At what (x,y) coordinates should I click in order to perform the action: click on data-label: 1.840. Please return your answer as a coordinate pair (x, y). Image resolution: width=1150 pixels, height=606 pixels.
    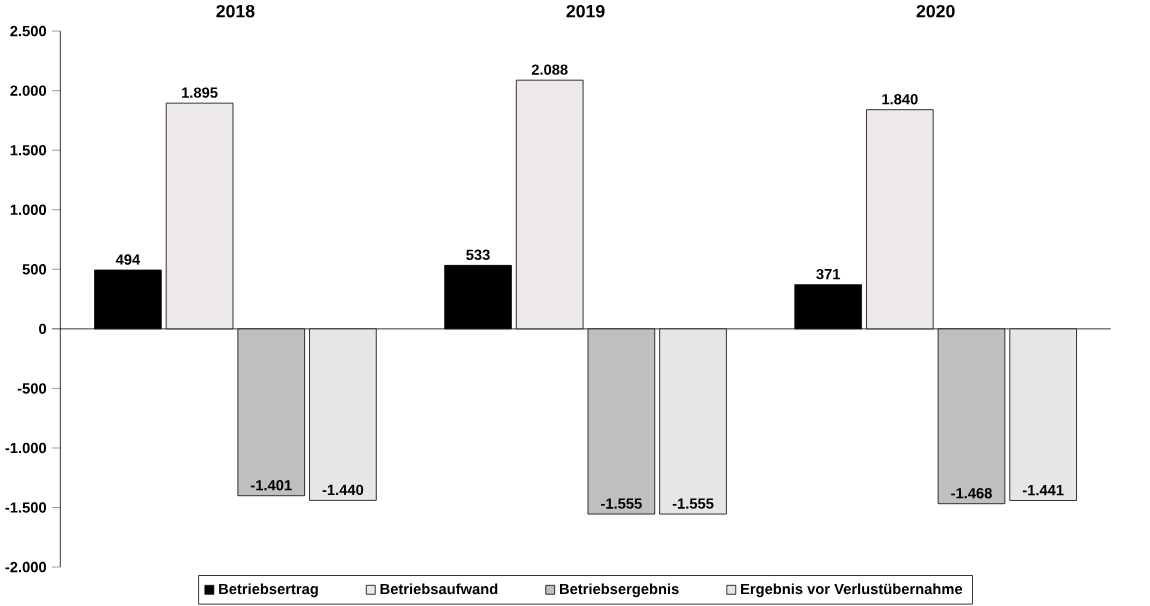
    Looking at the image, I should click on (900, 99).